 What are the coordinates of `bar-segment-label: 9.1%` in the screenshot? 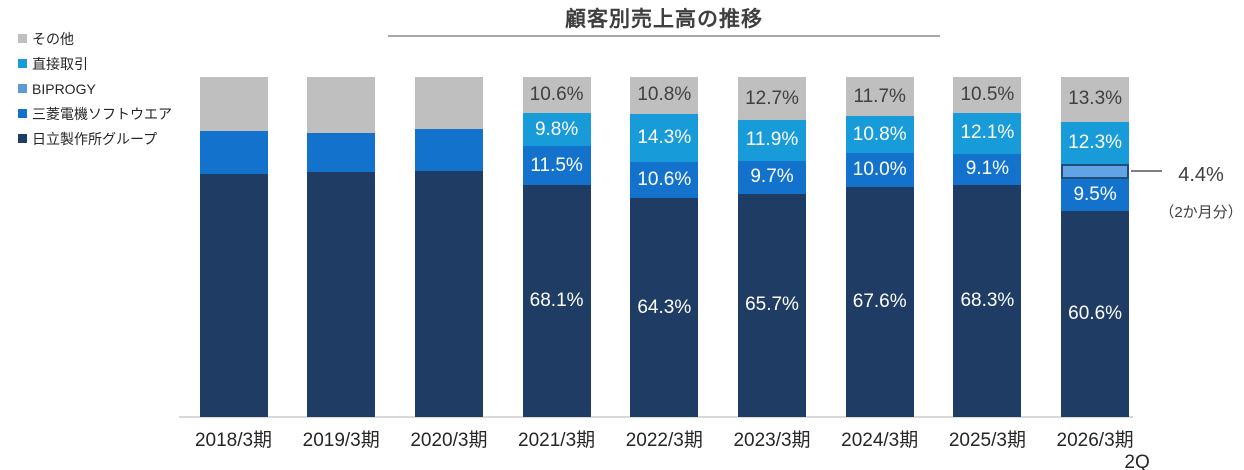 It's located at (987, 169).